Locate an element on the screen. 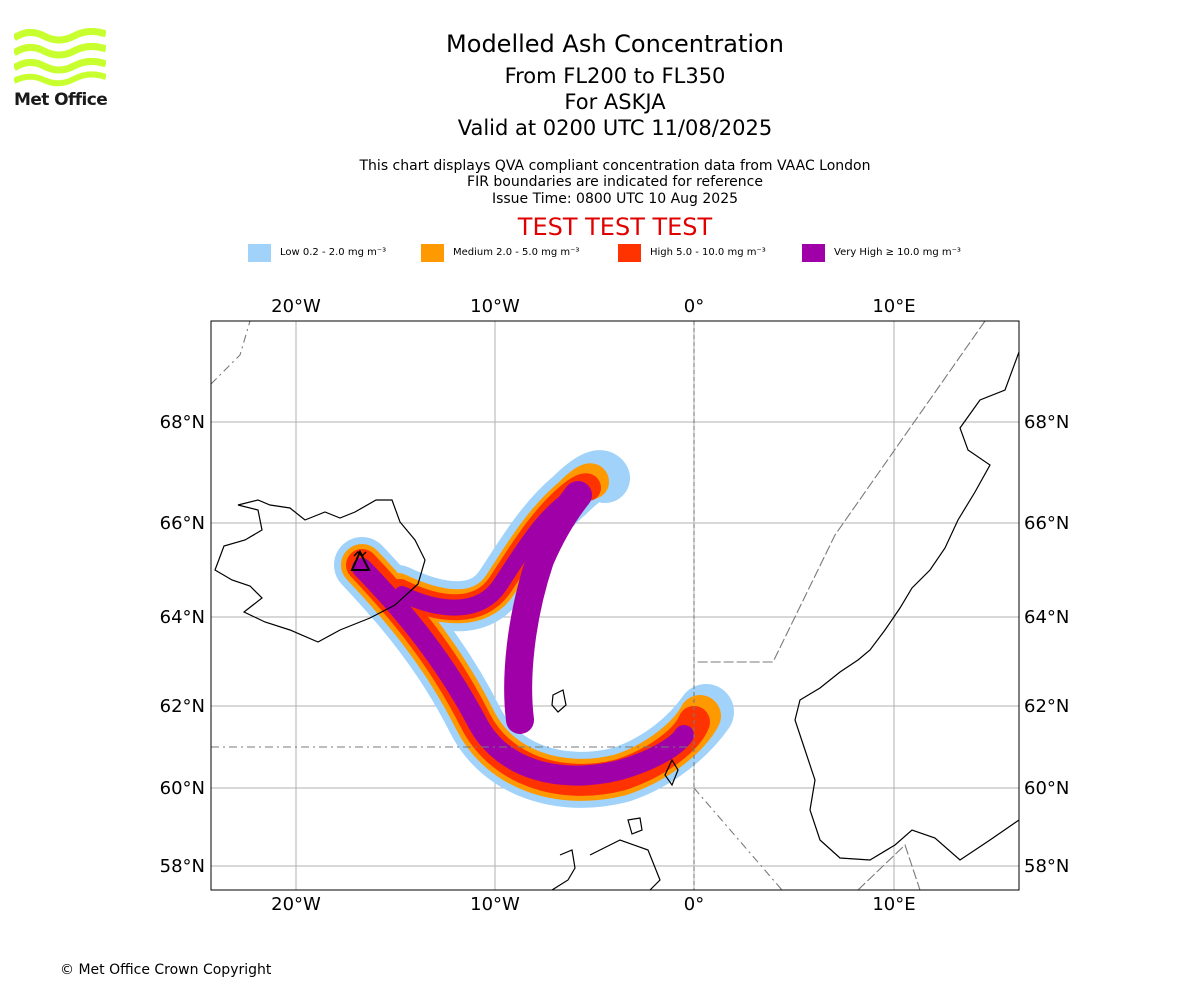 The height and width of the screenshot is (1000, 1200). lat-label-left-68n: 68°N is located at coordinates (182, 422).